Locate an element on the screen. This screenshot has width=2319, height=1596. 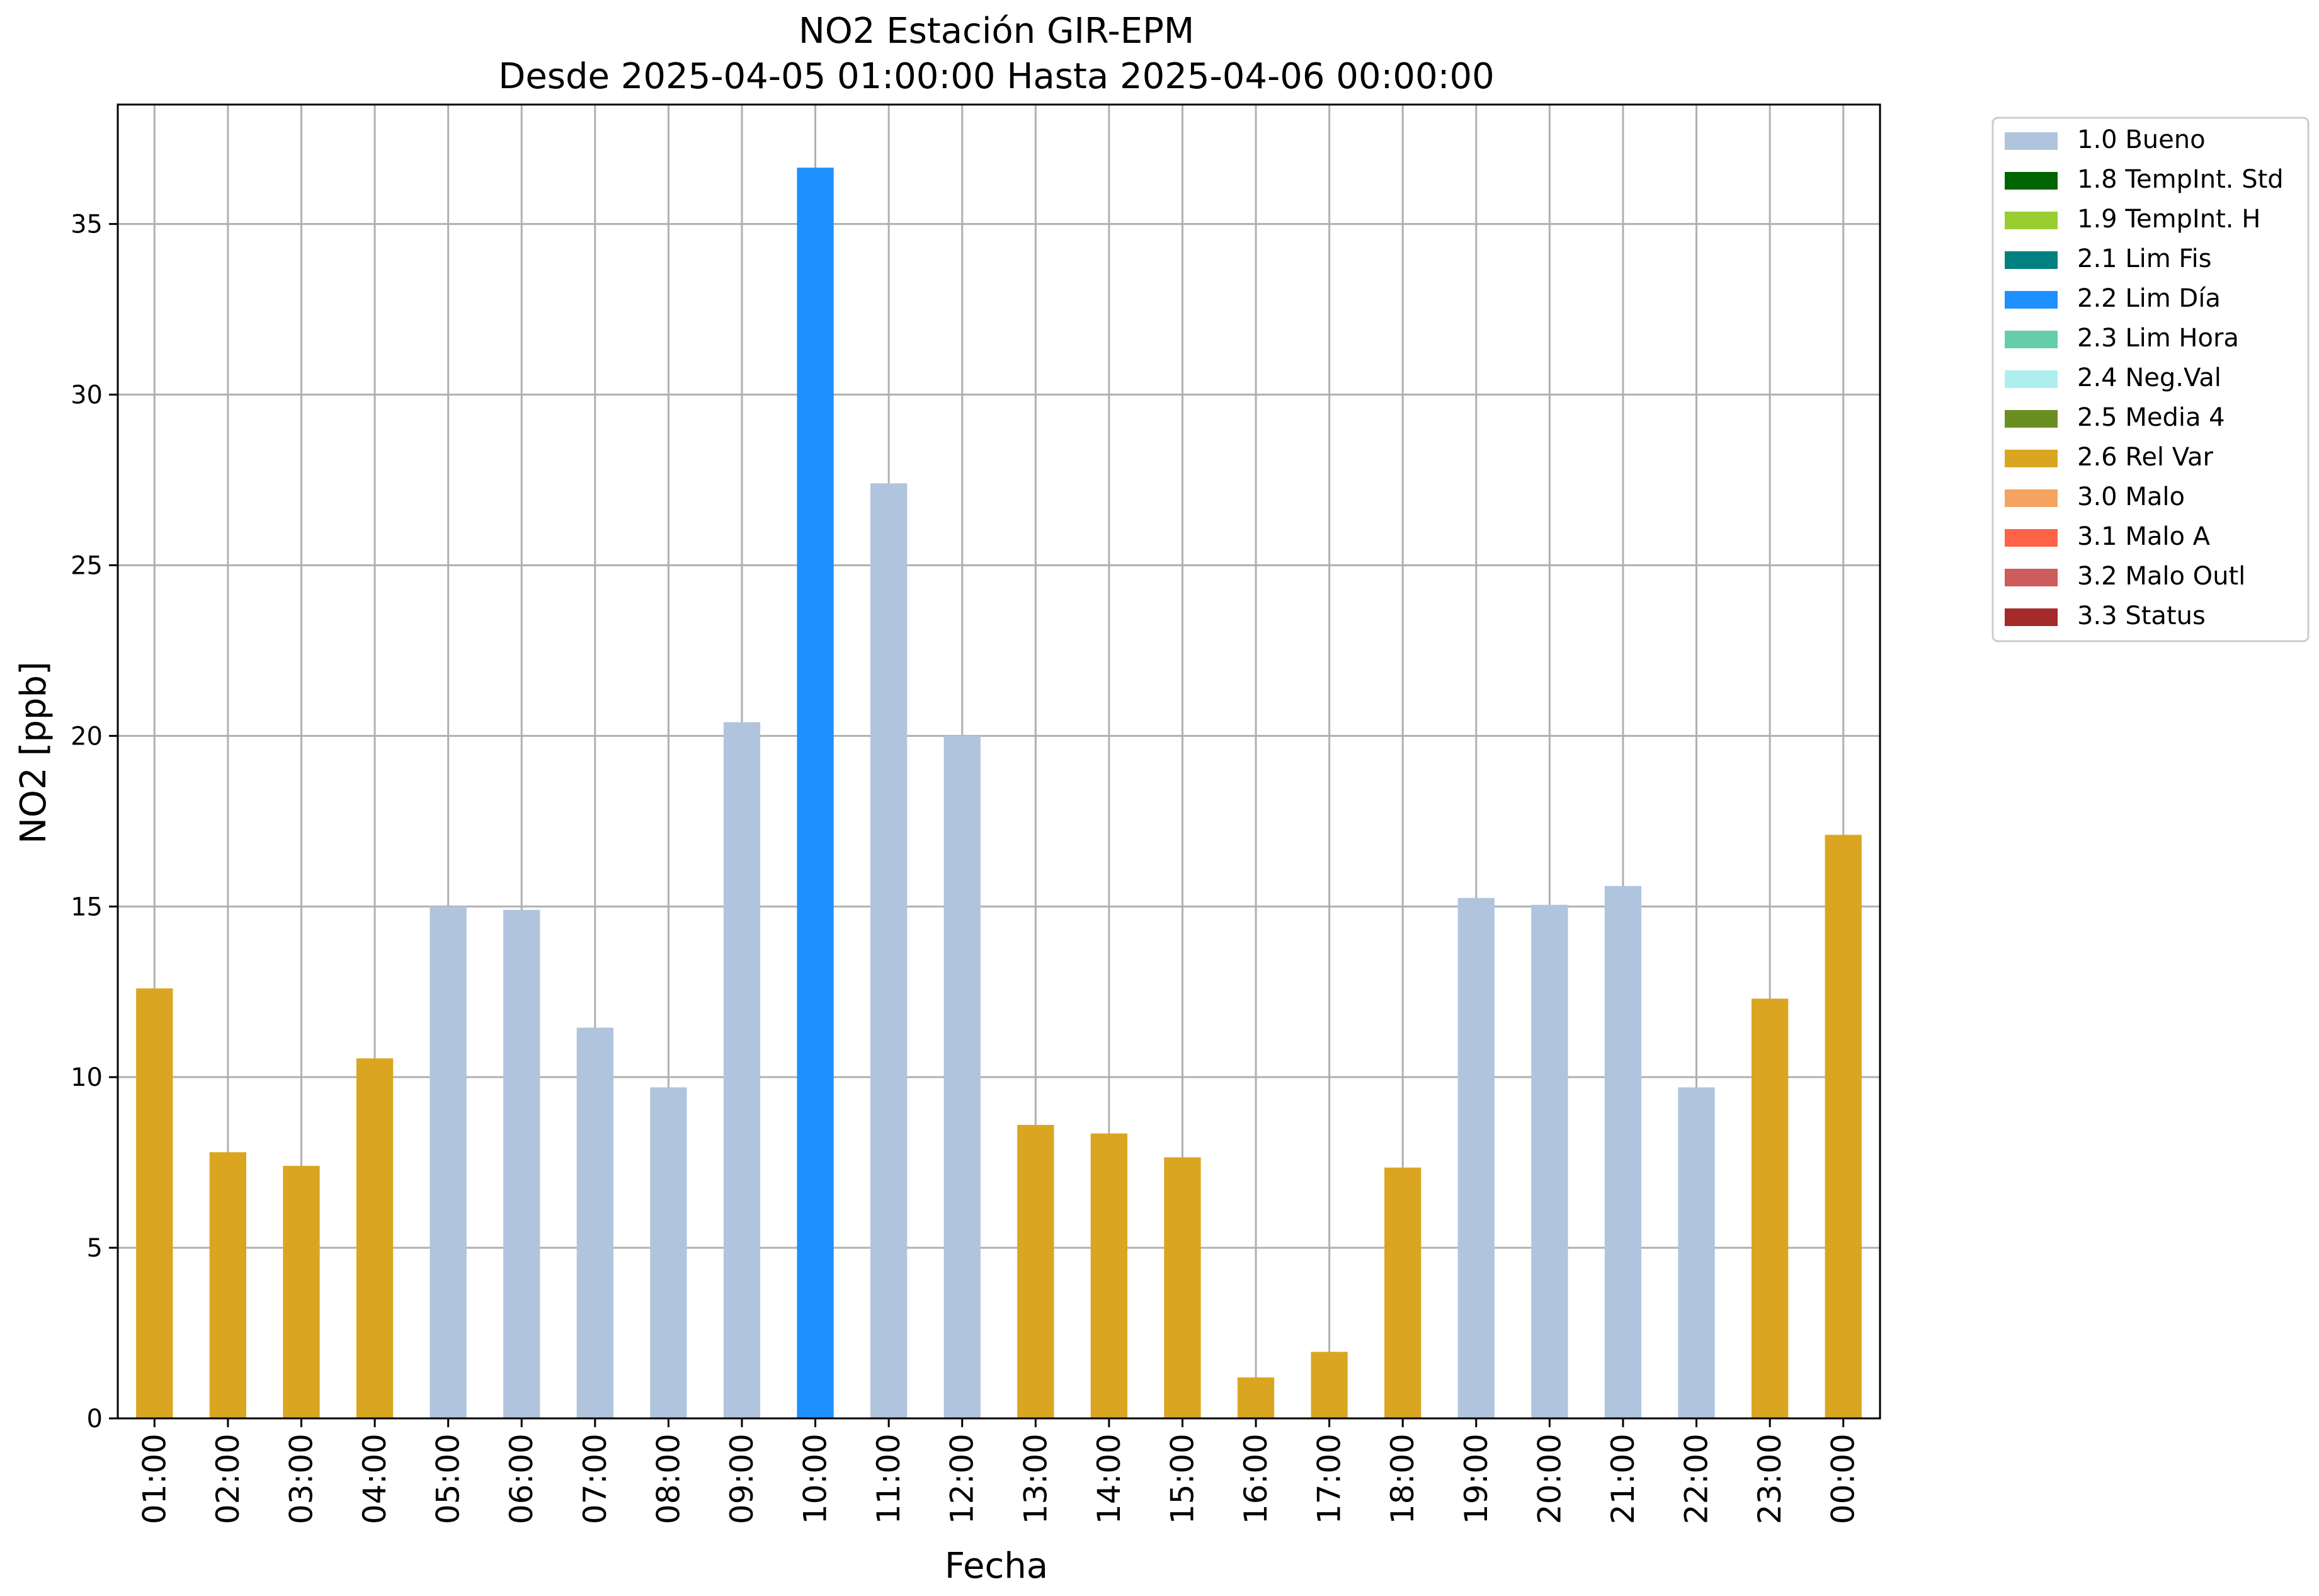
y-tick-label: 0 is located at coordinates (95, 1419).